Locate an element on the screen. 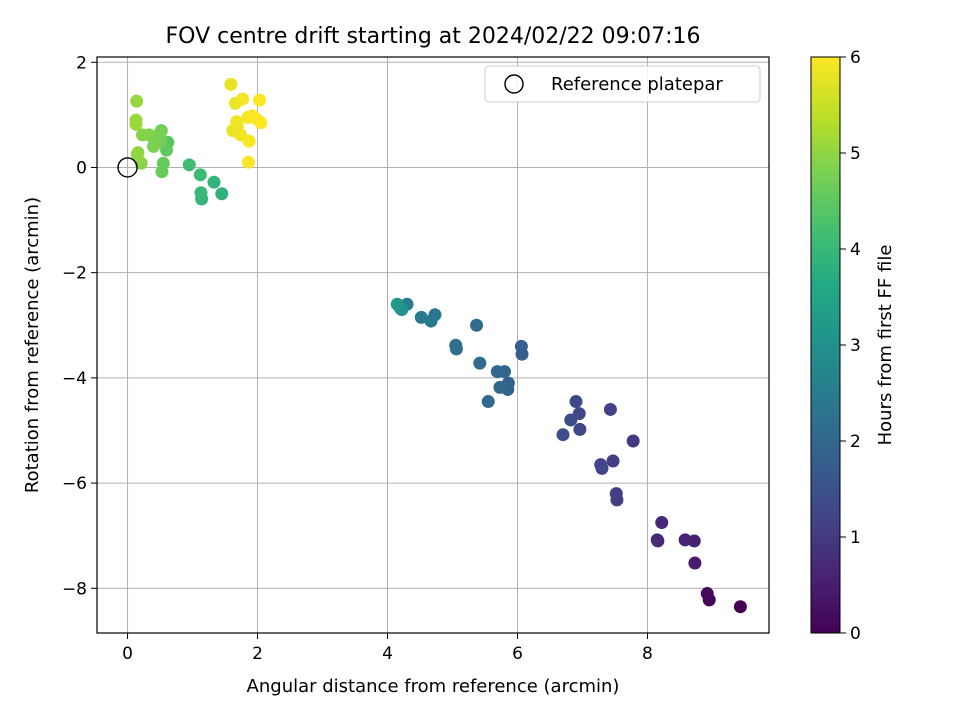 Image resolution: width=960 pixels, height=720 pixels. colorbar-tick-label: 4 is located at coordinates (855, 250).